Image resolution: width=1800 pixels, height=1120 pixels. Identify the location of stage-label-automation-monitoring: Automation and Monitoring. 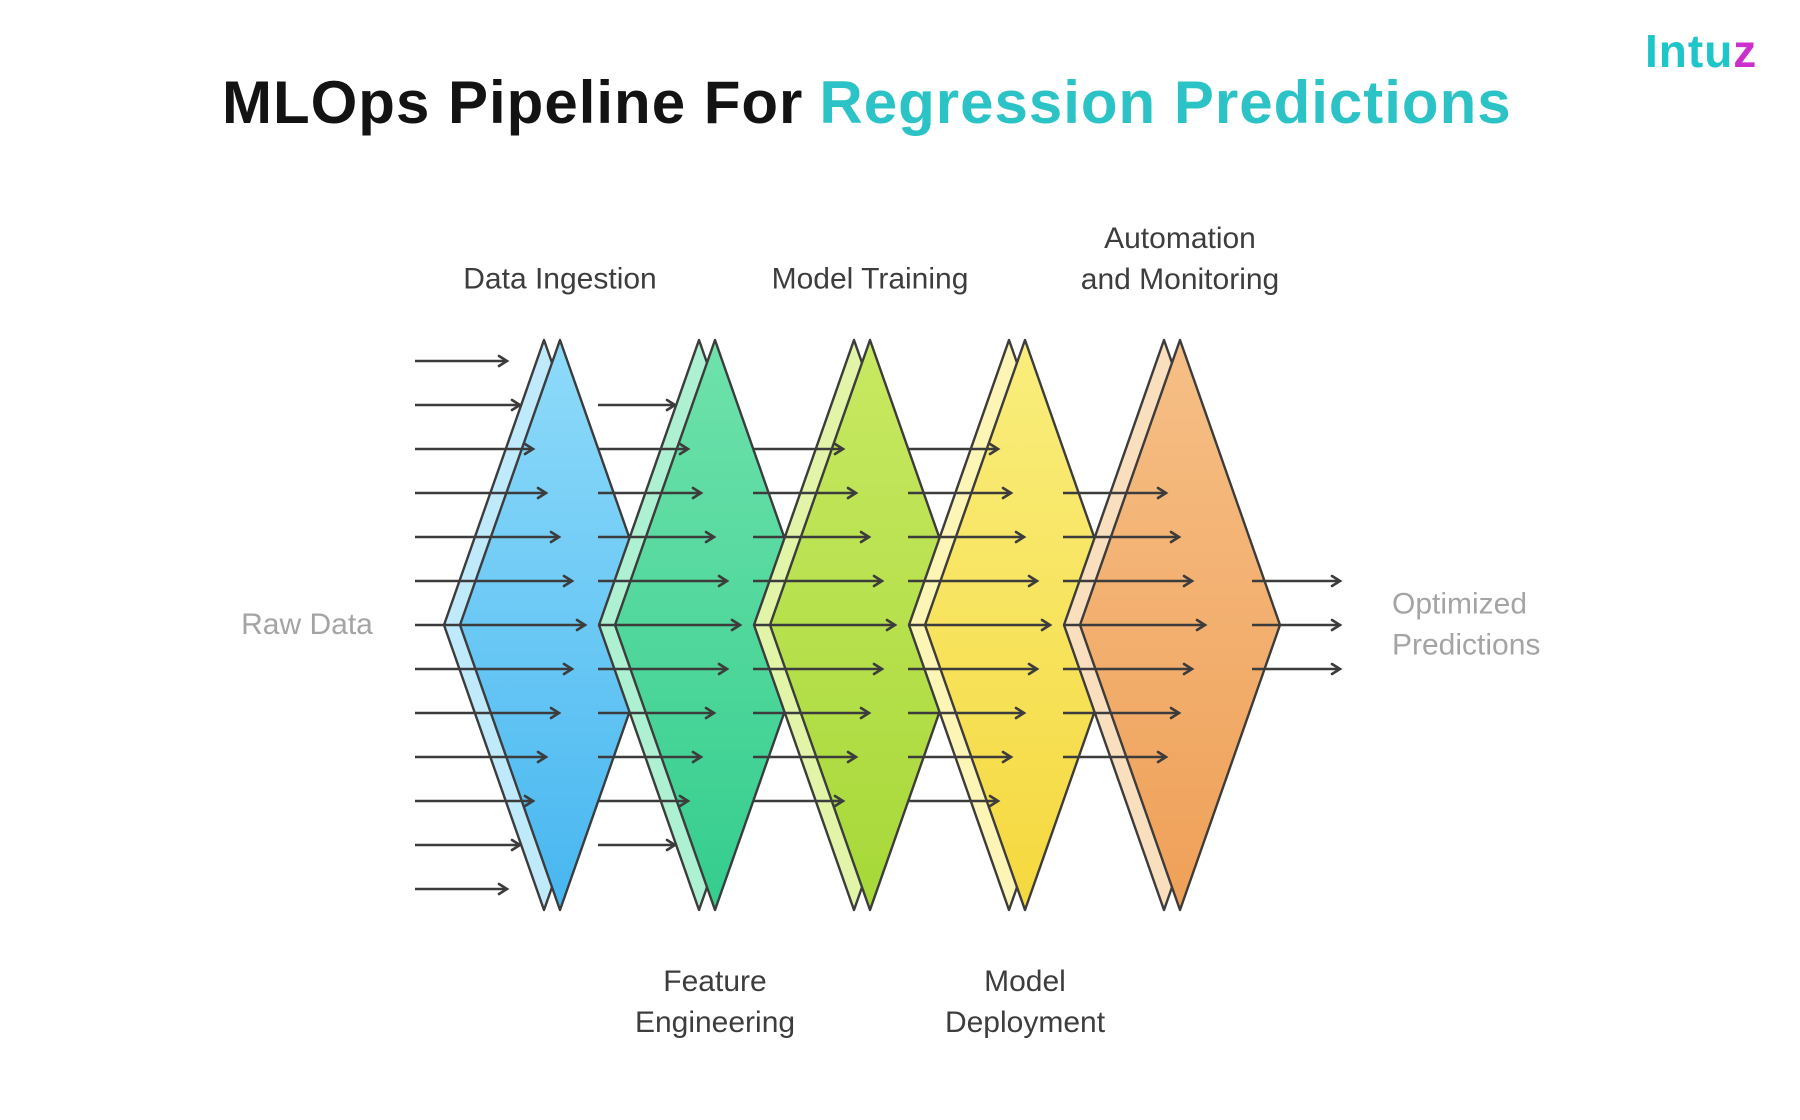
(1180, 259).